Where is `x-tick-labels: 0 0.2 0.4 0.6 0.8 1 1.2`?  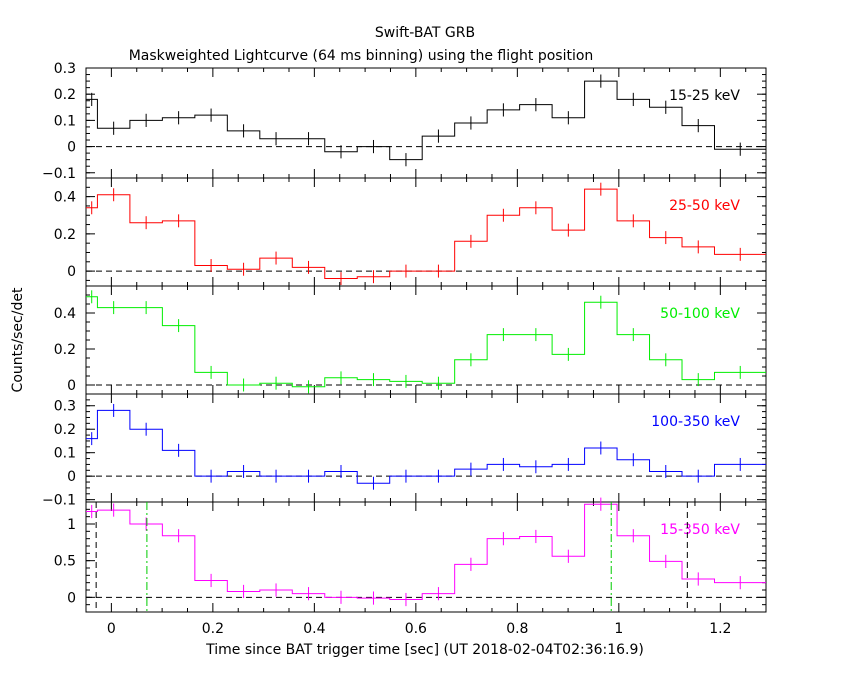 x-tick-labels: 0 0.2 0.4 0.6 0.8 1 1.2 is located at coordinates (419, 629).